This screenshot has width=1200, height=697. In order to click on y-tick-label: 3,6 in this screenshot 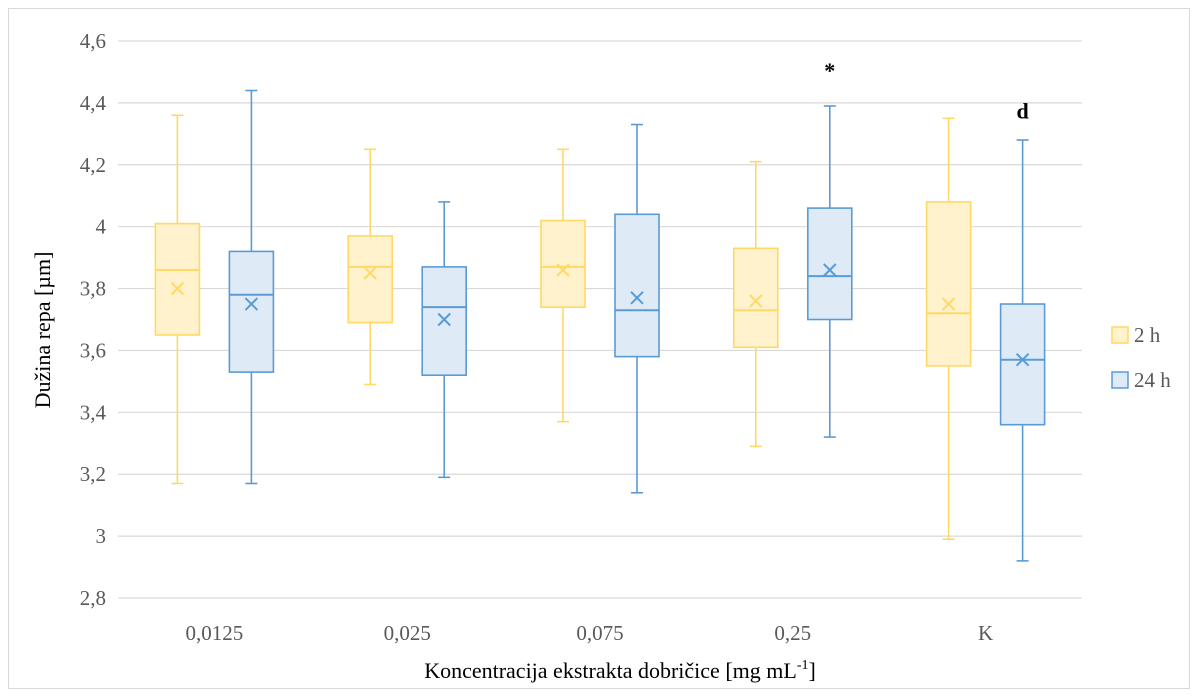, I will do `click(93, 350)`.